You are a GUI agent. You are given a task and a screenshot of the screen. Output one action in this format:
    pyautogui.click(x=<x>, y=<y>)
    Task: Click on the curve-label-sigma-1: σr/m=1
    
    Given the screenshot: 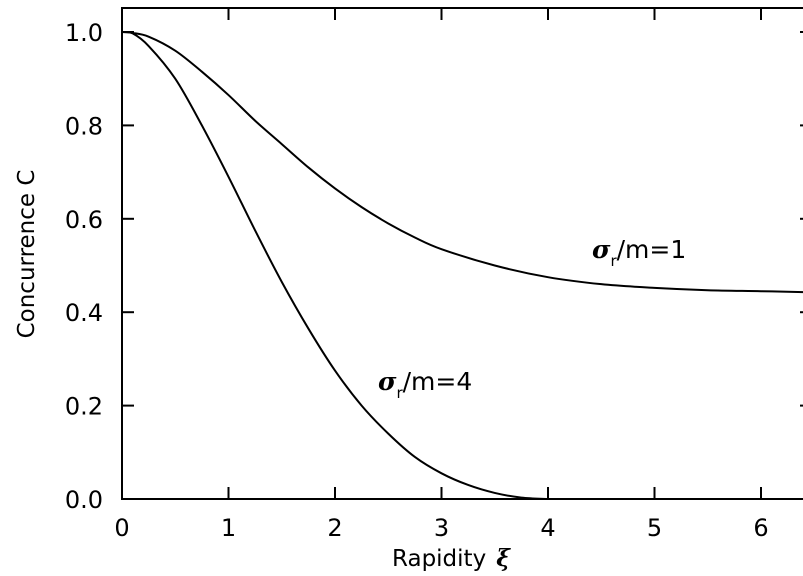 What is the action you would take?
    pyautogui.click(x=639, y=252)
    